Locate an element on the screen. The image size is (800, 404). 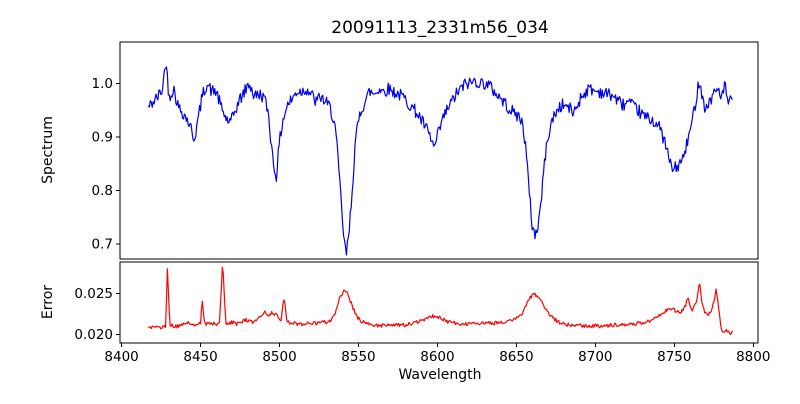
x-tick-label: 8750 is located at coordinates (674, 357).